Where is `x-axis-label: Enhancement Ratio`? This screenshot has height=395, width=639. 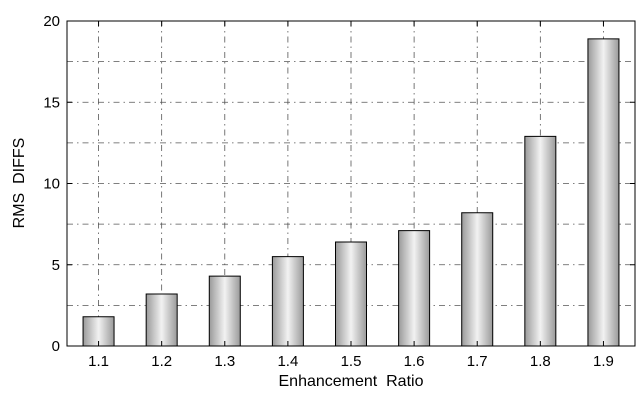
x-axis-label: Enhancement Ratio is located at coordinates (351, 381).